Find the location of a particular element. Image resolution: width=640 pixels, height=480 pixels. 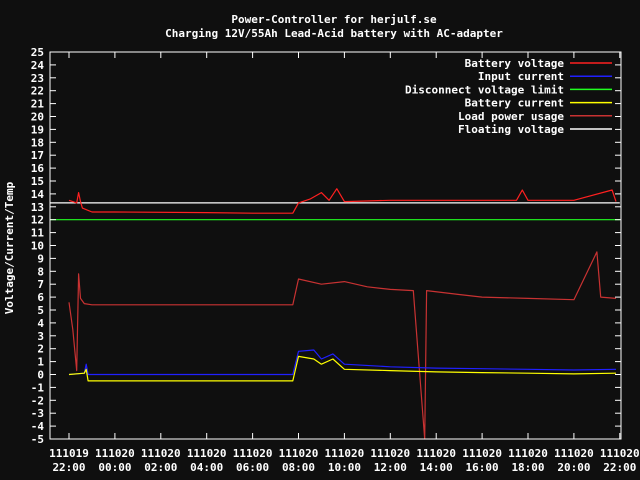

series-line-battery-current is located at coordinates (342, 368).